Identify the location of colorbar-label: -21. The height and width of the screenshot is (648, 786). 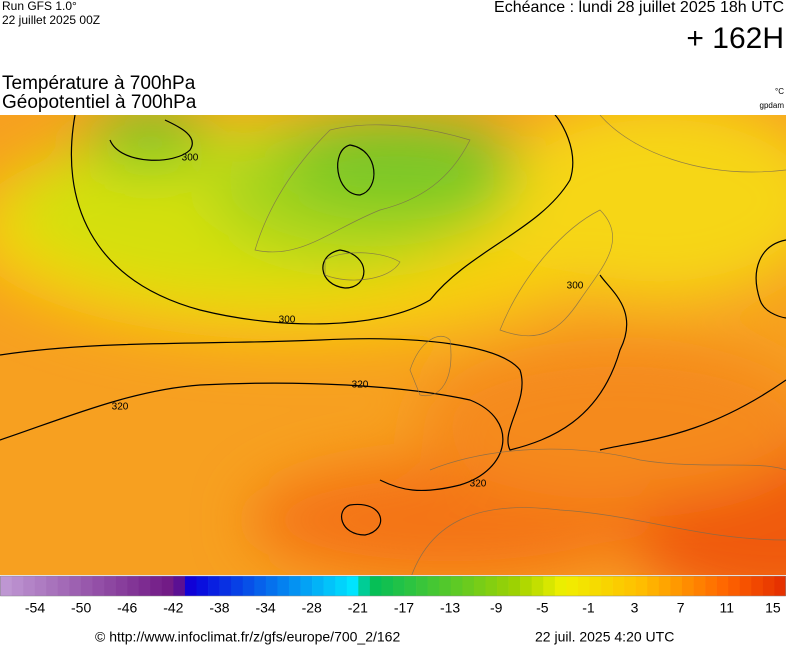
(358, 608).